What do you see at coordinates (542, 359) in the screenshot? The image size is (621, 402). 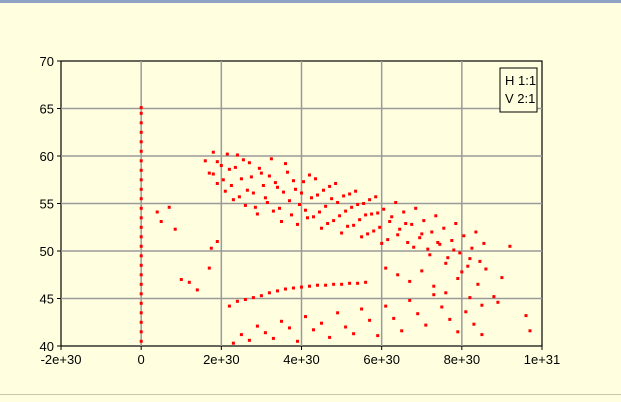 I see `x-tick-label: 1e+31` at bounding box center [542, 359].